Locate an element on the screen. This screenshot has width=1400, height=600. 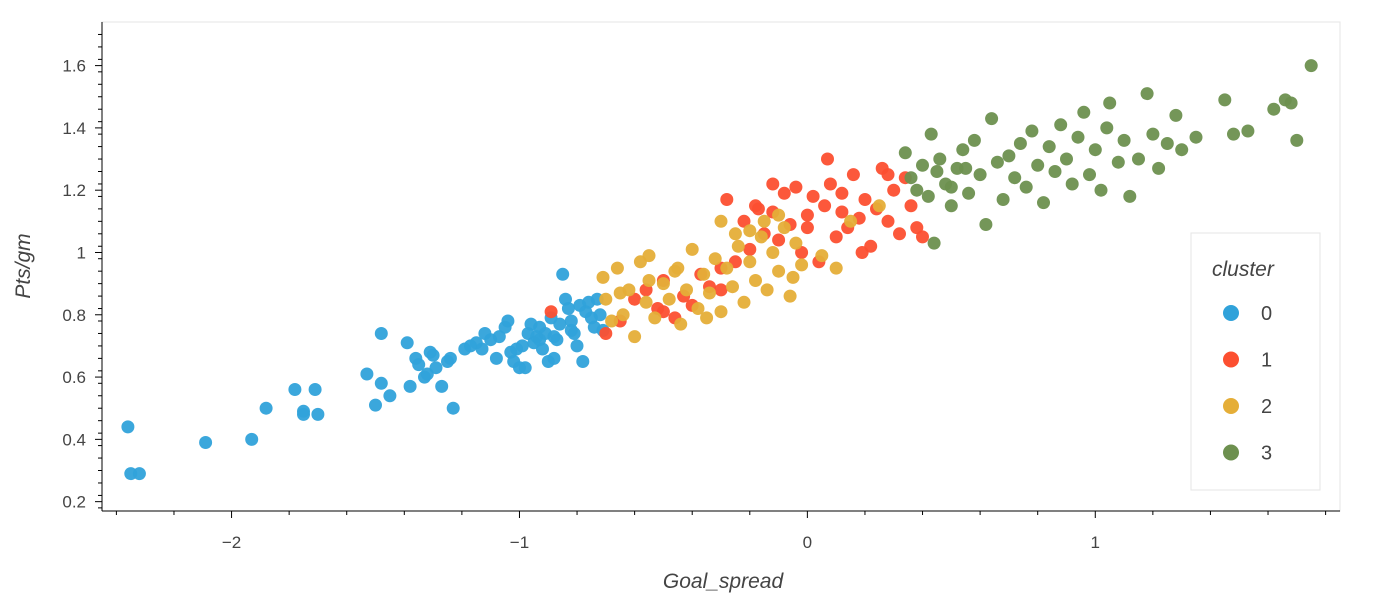
legend-label: 1 is located at coordinates (1266, 361).